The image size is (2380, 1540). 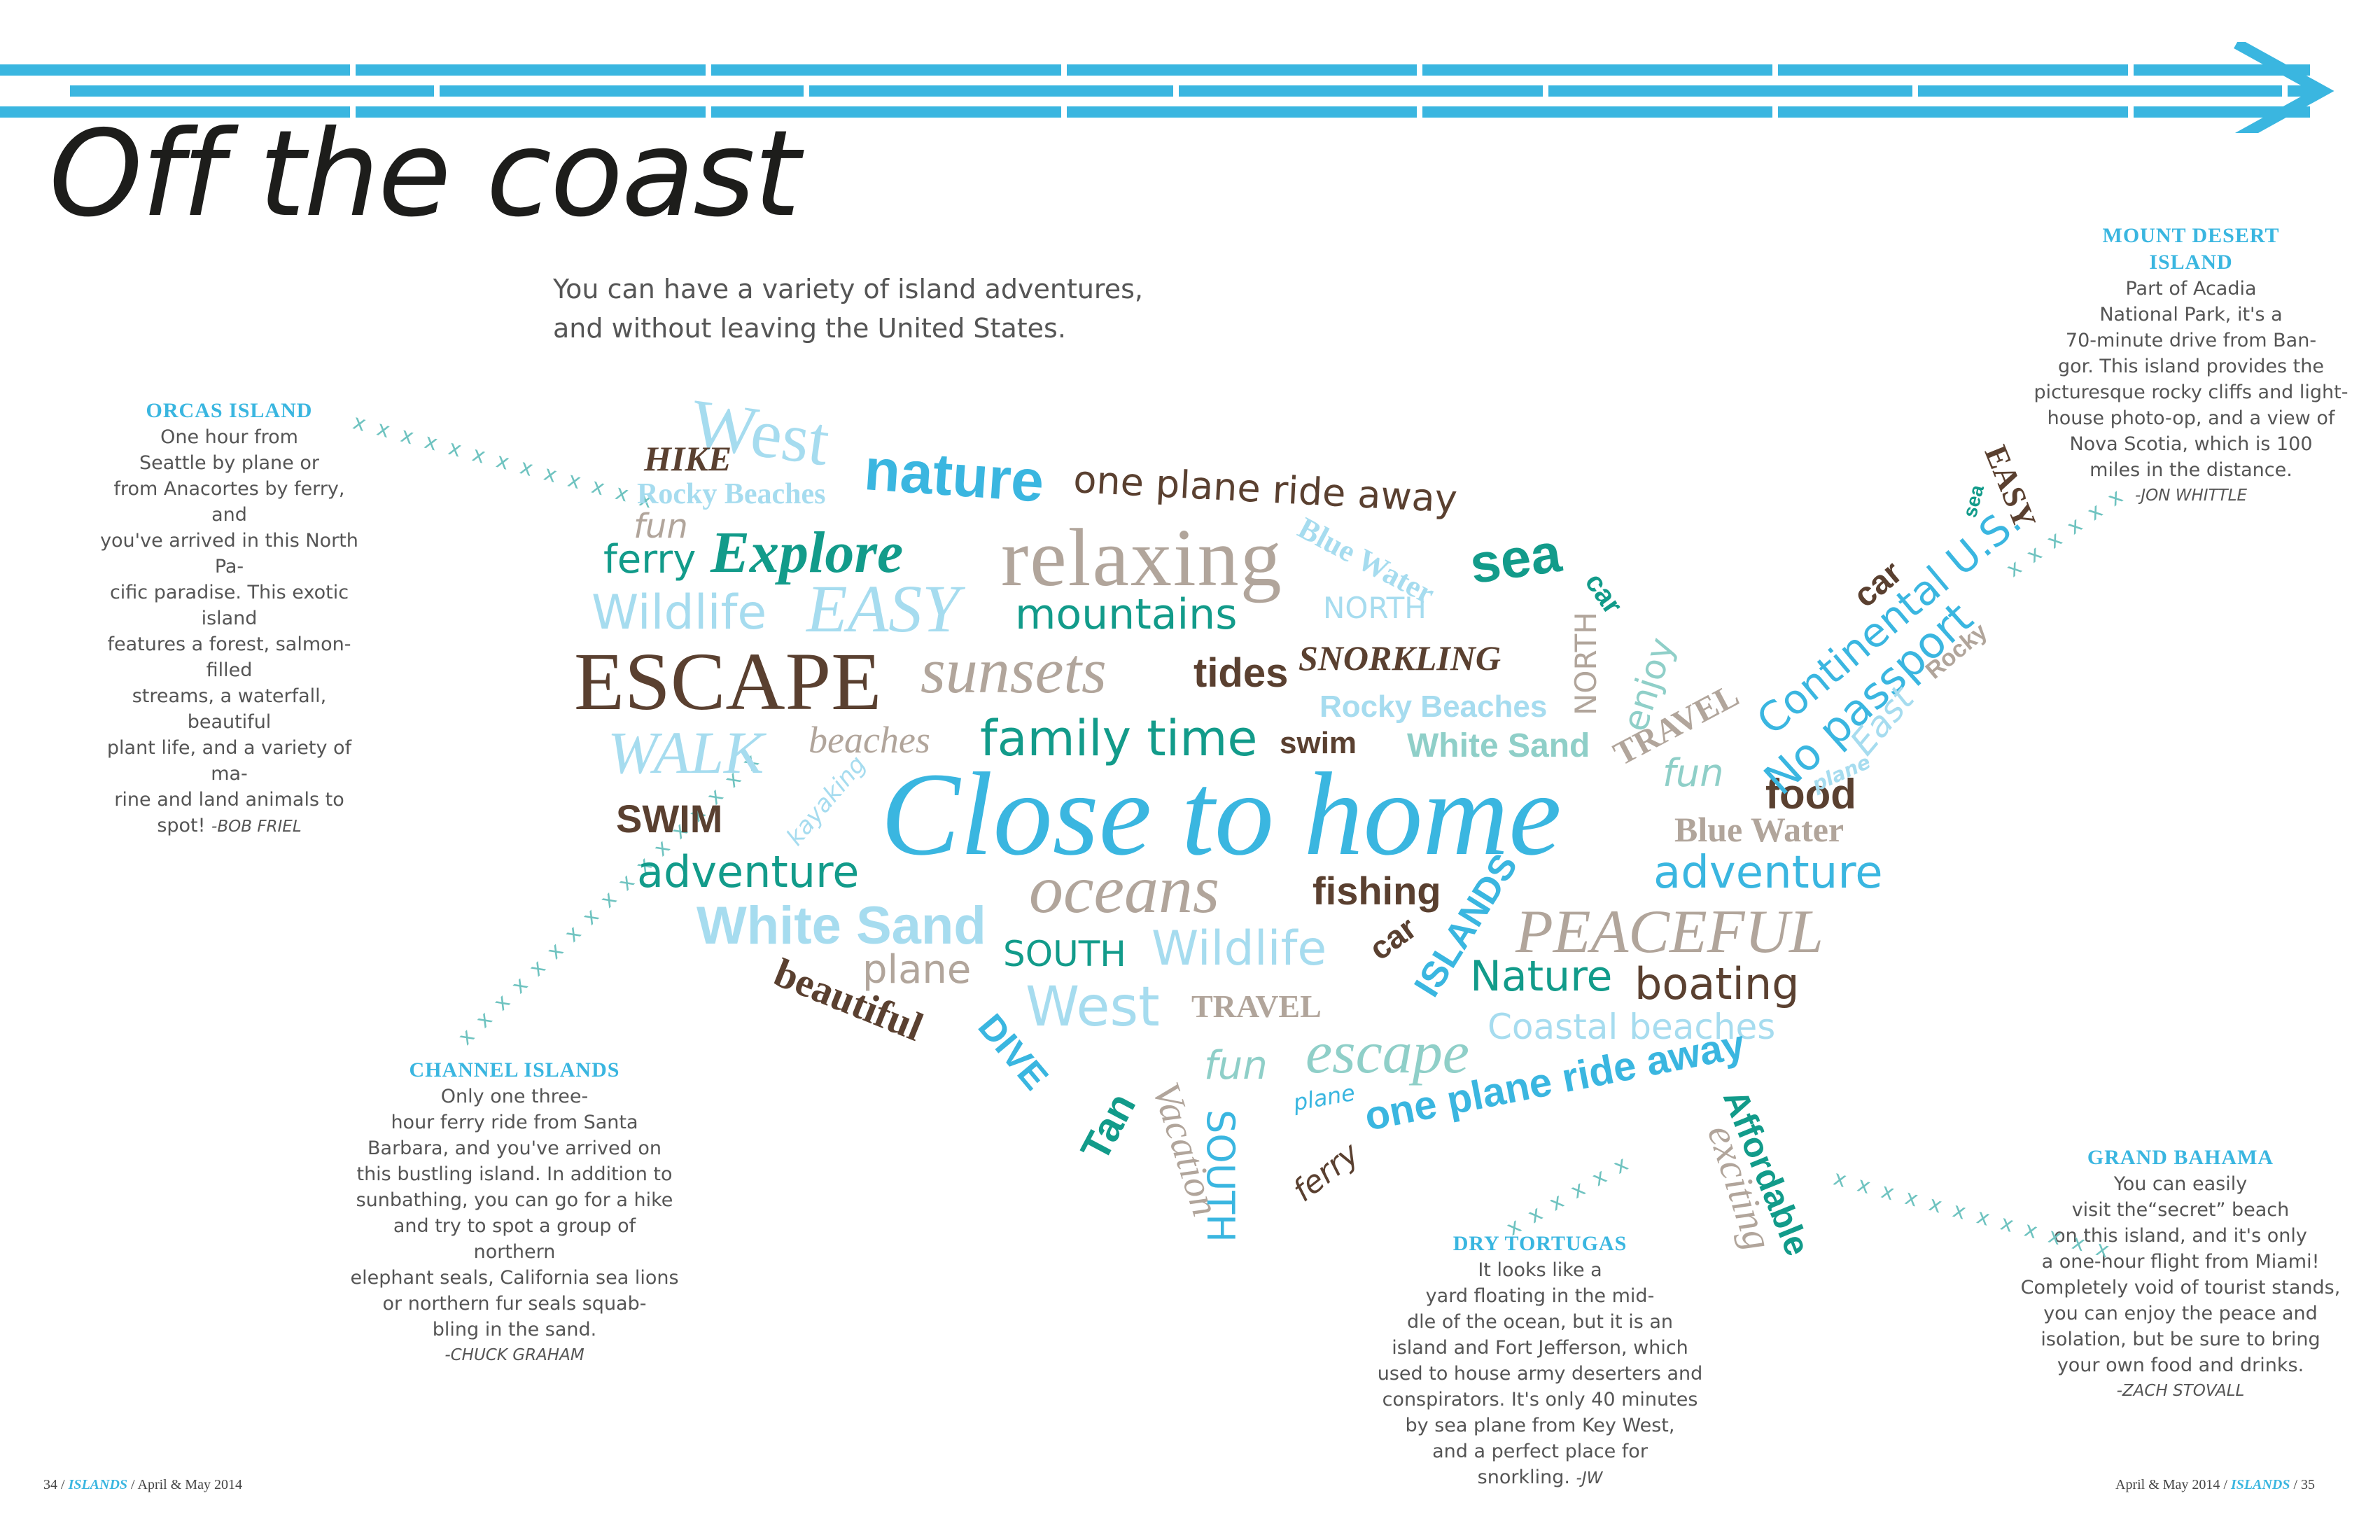 I want to click on cloud-word: EASY, so click(x=883, y=608).